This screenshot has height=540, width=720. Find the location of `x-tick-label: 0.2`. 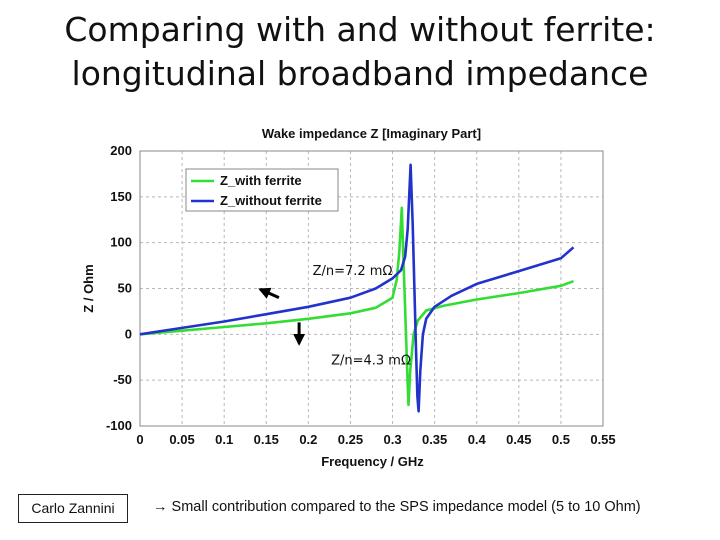

x-tick-label: 0.2 is located at coordinates (308, 439).